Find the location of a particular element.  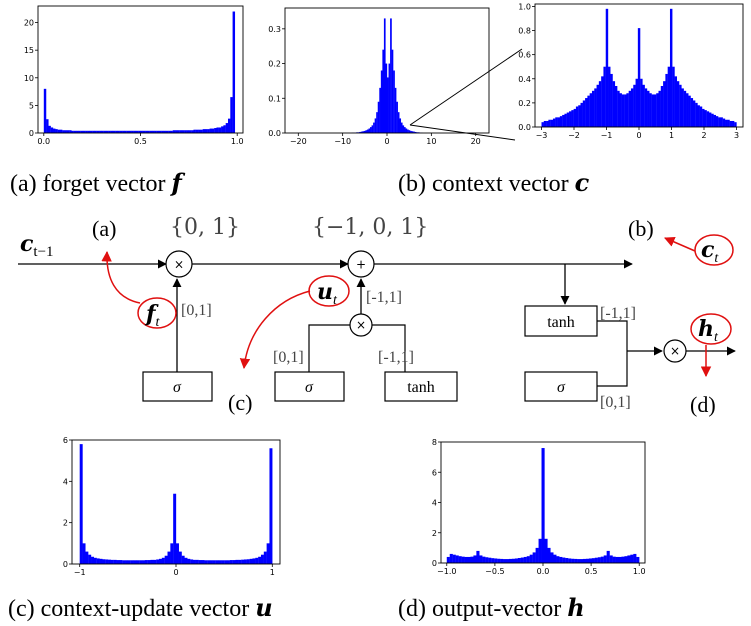

x-tick-label: −20 is located at coordinates (298, 141).